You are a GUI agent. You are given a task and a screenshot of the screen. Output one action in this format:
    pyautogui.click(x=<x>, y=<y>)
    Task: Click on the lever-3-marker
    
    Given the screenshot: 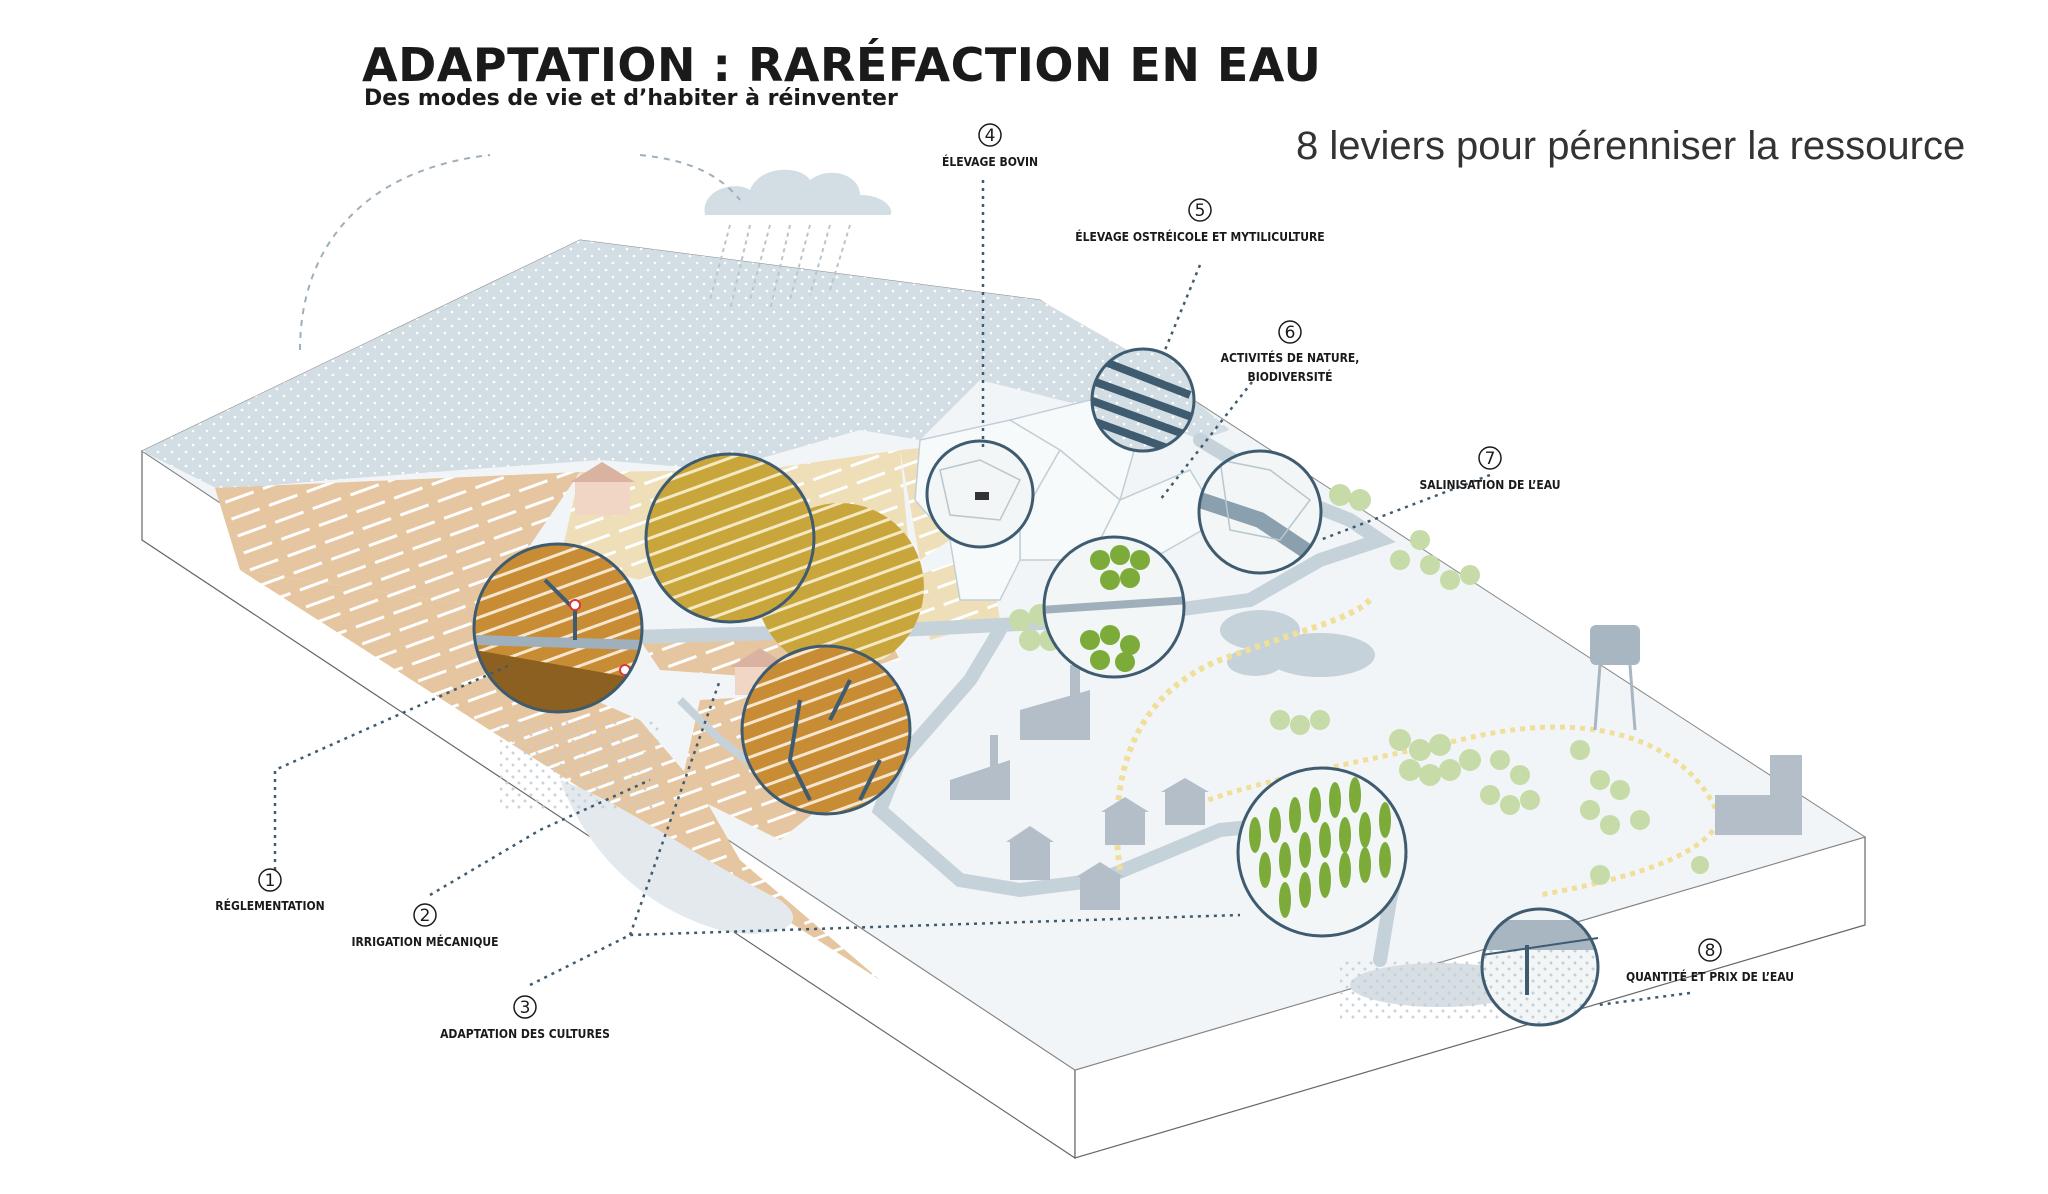 What is the action you would take?
    pyautogui.click(x=525, y=1007)
    